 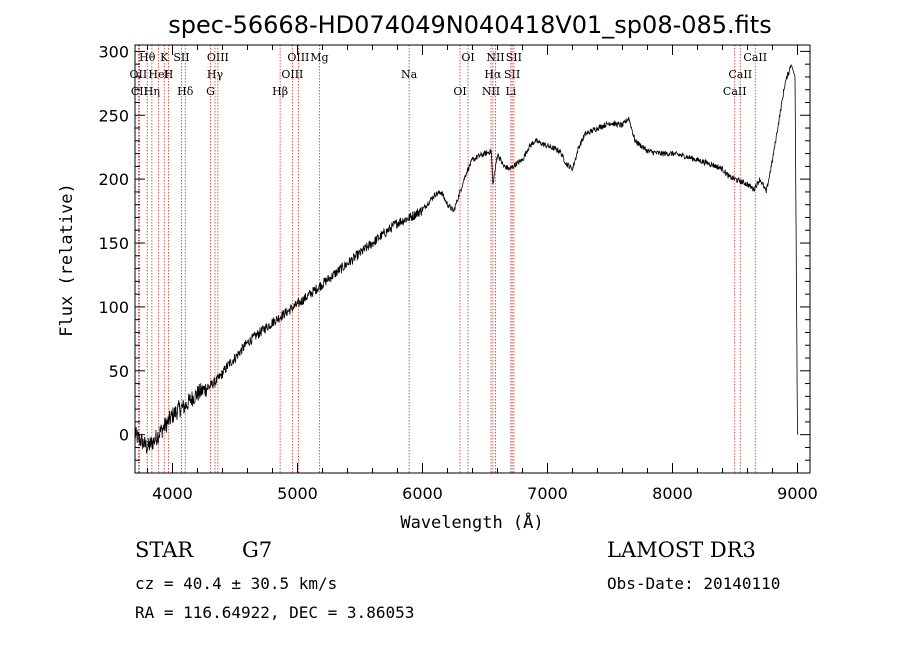 I want to click on spectral-line-label: Hθ, so click(x=147, y=57).